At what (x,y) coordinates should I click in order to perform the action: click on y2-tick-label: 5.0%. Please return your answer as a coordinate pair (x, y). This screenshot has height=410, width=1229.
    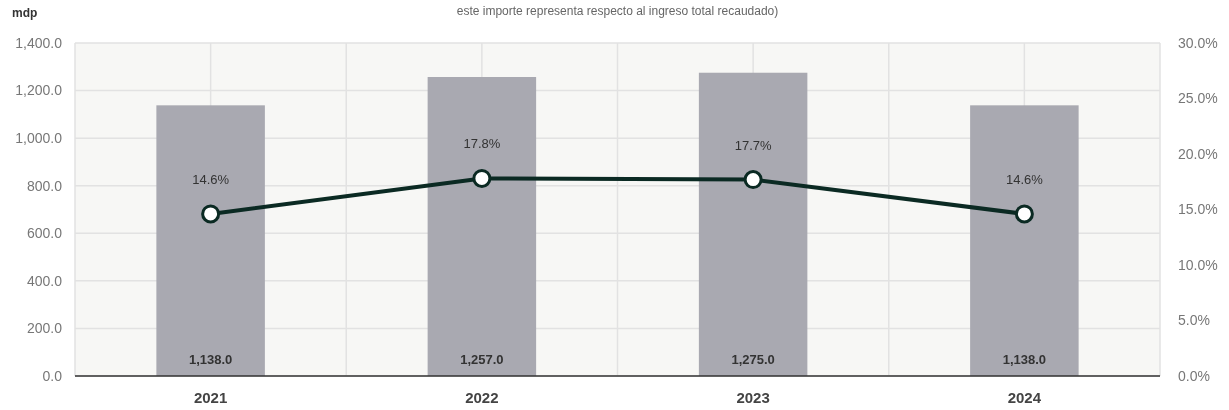
    Looking at the image, I should click on (1194, 320).